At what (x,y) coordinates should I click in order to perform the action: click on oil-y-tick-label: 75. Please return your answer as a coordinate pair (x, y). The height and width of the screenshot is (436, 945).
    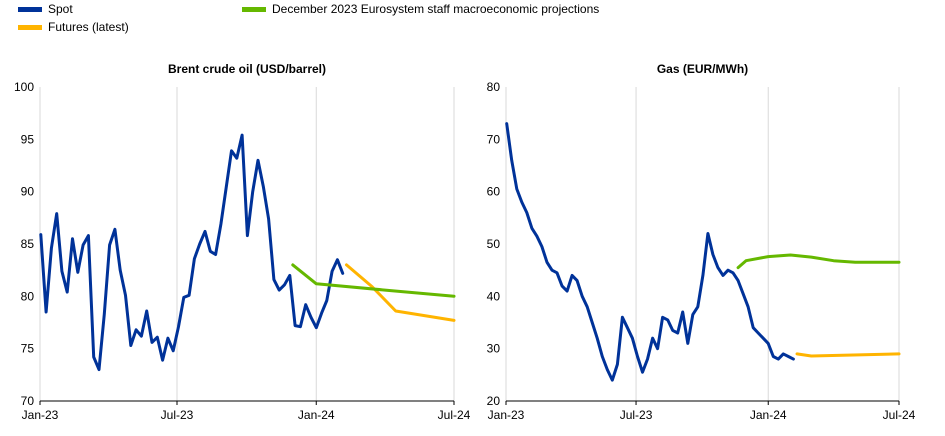
    Looking at the image, I should click on (28, 349).